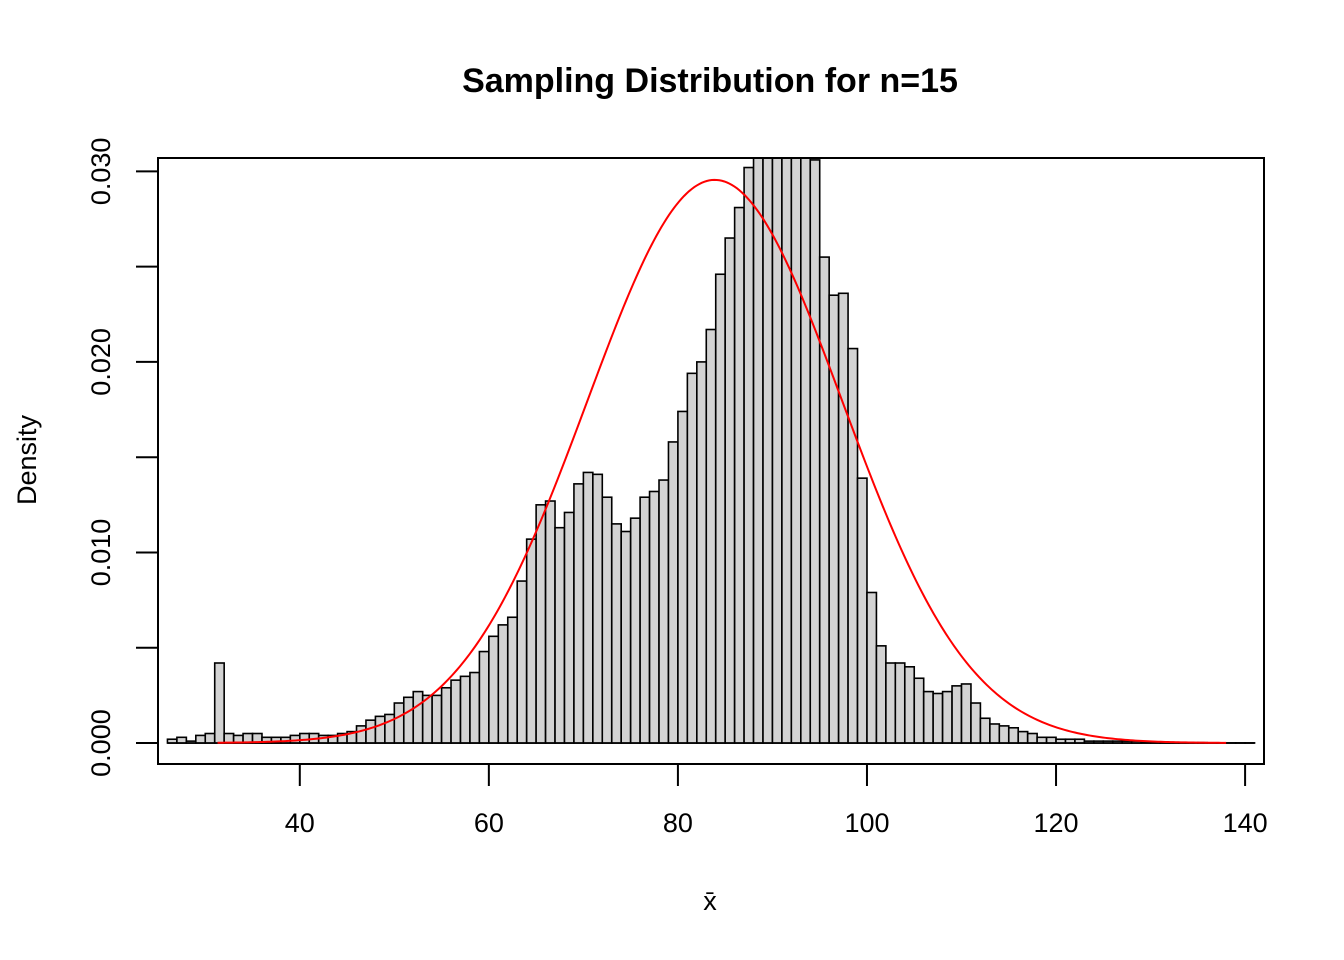  Describe the element at coordinates (489, 823) in the screenshot. I see `x-tick-label: 60` at that location.